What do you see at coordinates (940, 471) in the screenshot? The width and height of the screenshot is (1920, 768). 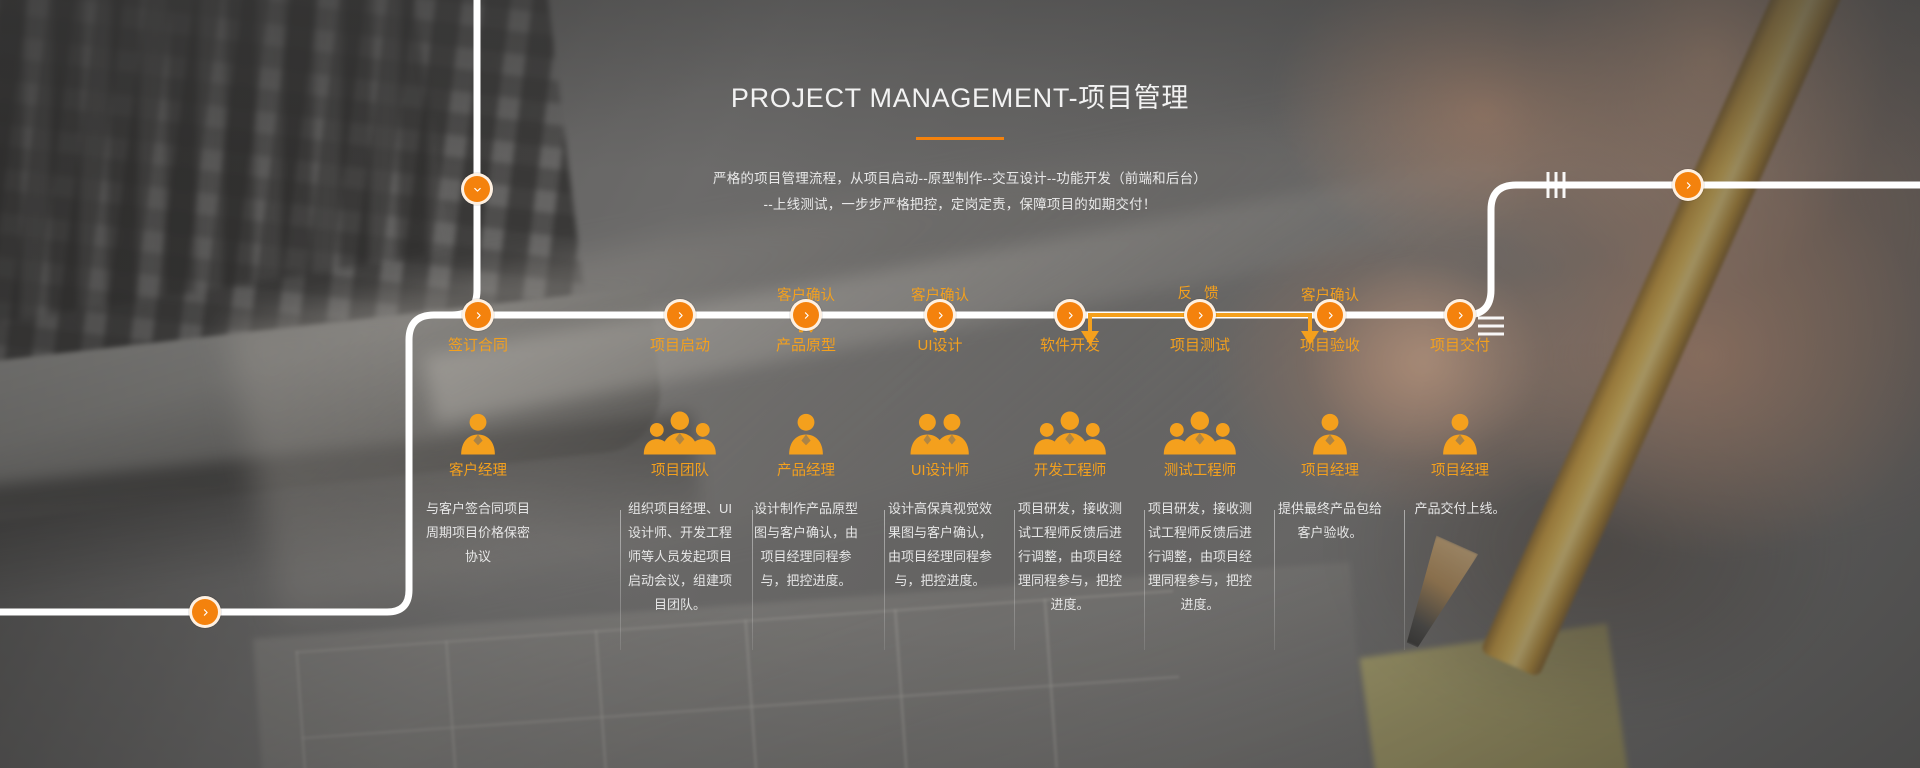 I see `role-name: UI设计师` at bounding box center [940, 471].